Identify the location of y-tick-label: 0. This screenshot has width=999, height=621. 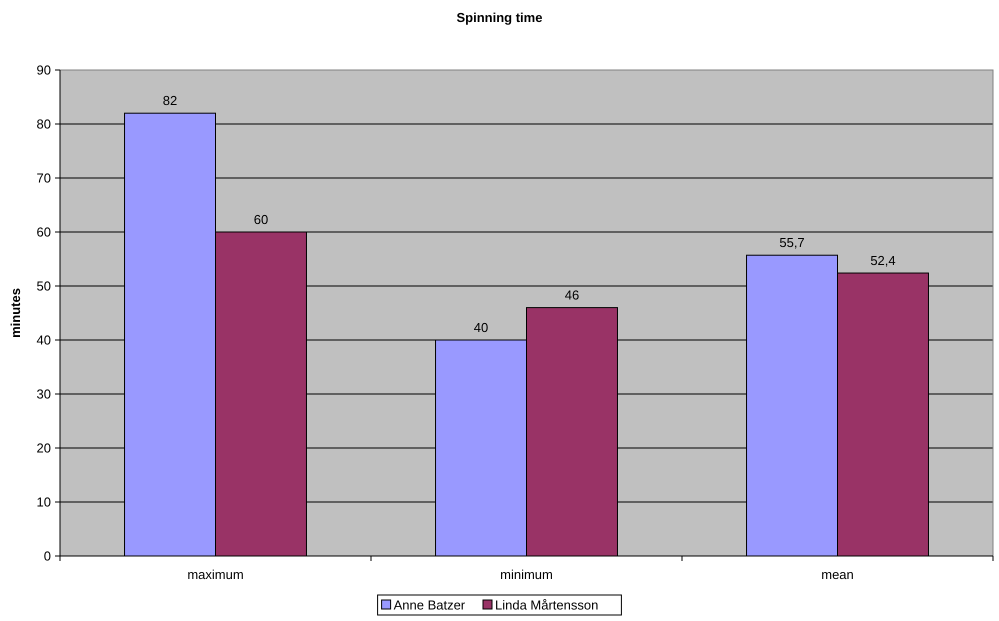
(47, 556).